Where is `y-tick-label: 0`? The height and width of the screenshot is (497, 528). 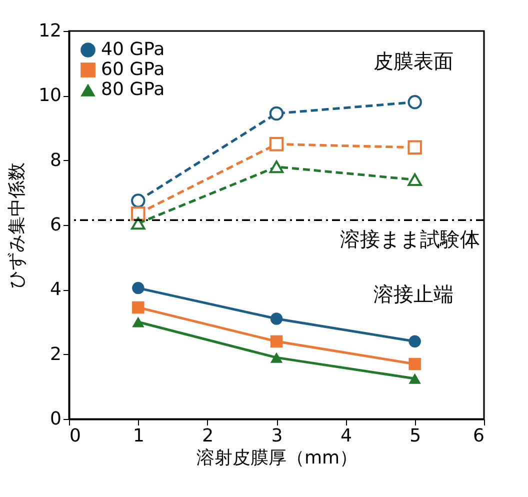
y-tick-label: 0 is located at coordinates (56, 419).